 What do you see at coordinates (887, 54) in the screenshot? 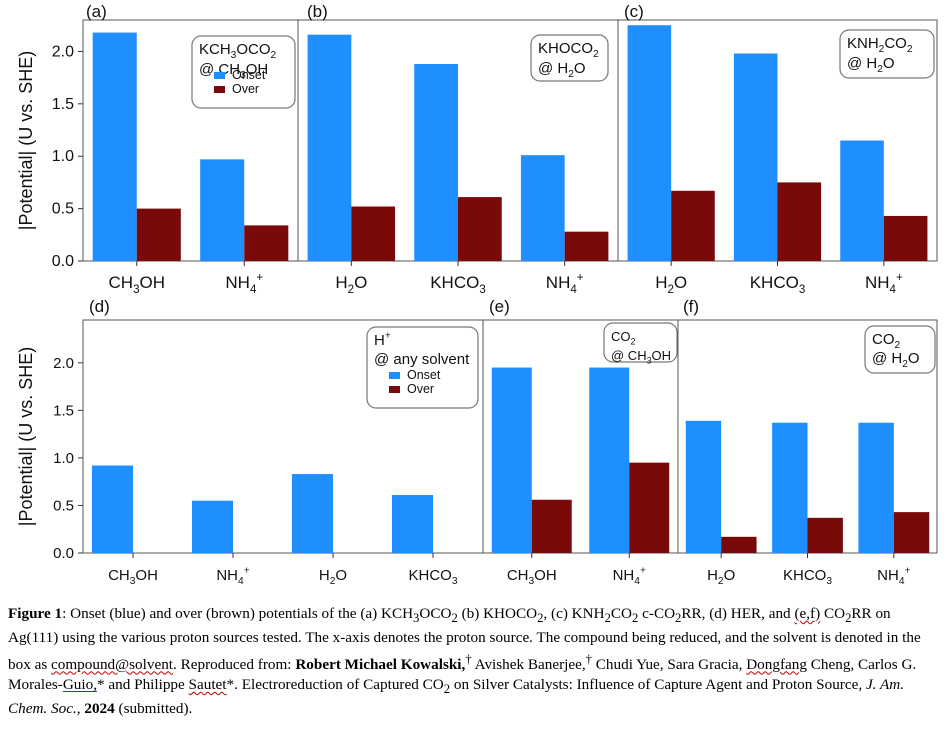
I see `annotation-box: KNH2CO2@ H2O` at bounding box center [887, 54].